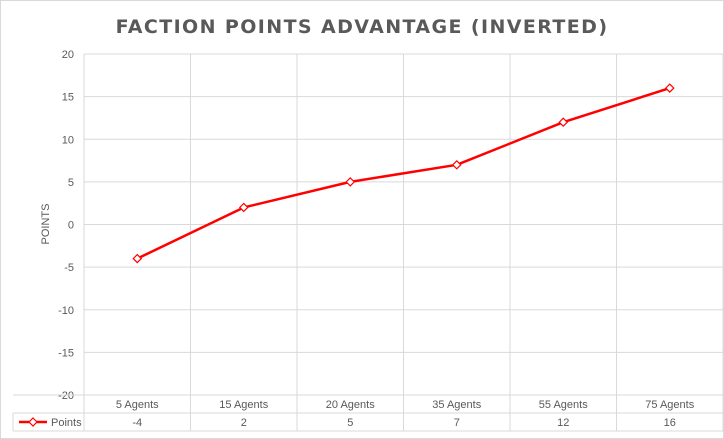 This screenshot has width=724, height=439. I want to click on table-value: 2, so click(244, 423).